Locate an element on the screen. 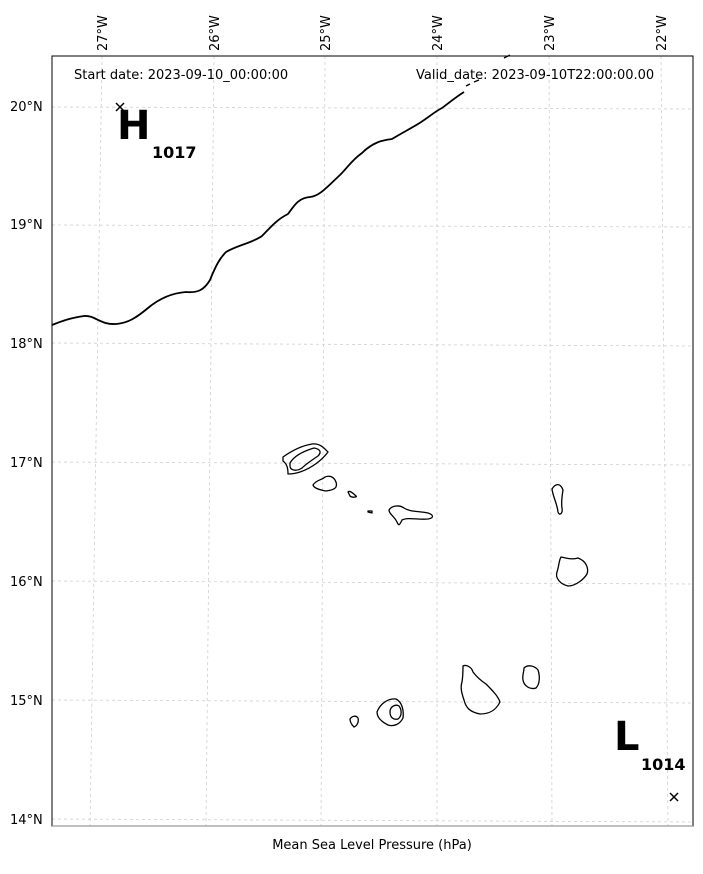  lat-label-16n: 16°N is located at coordinates (26, 582).